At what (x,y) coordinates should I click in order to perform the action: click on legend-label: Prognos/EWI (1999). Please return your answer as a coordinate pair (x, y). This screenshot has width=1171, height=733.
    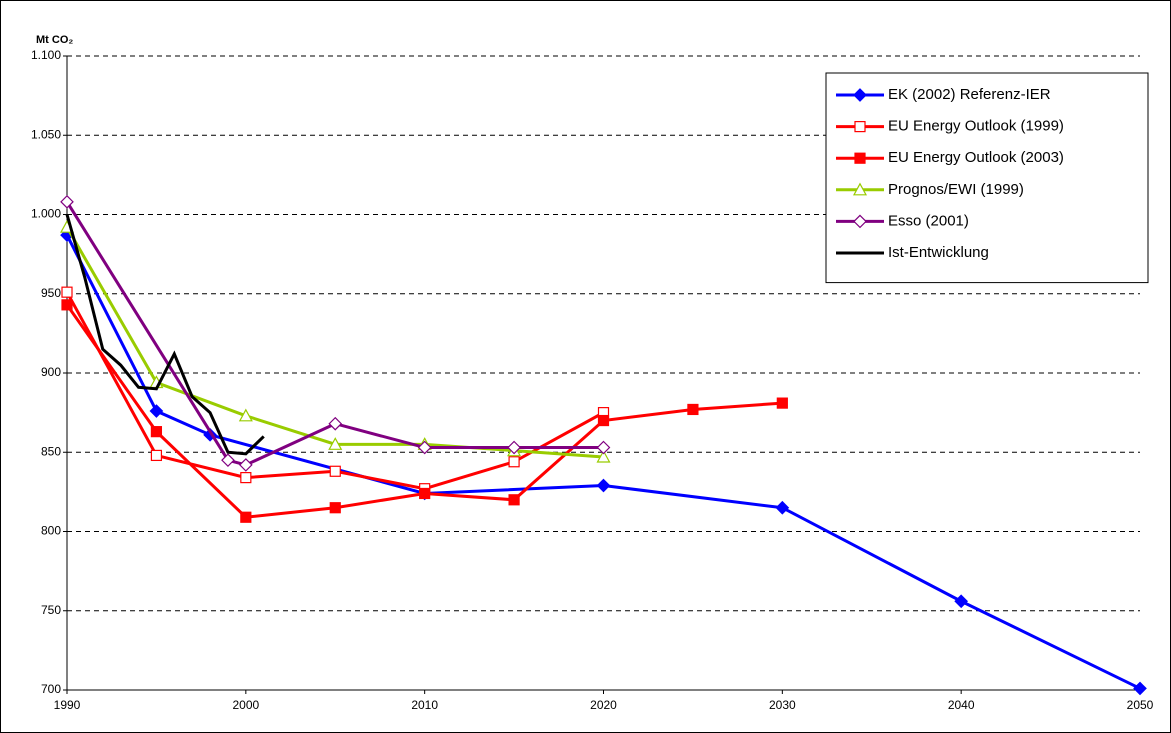
    Looking at the image, I should click on (956, 189).